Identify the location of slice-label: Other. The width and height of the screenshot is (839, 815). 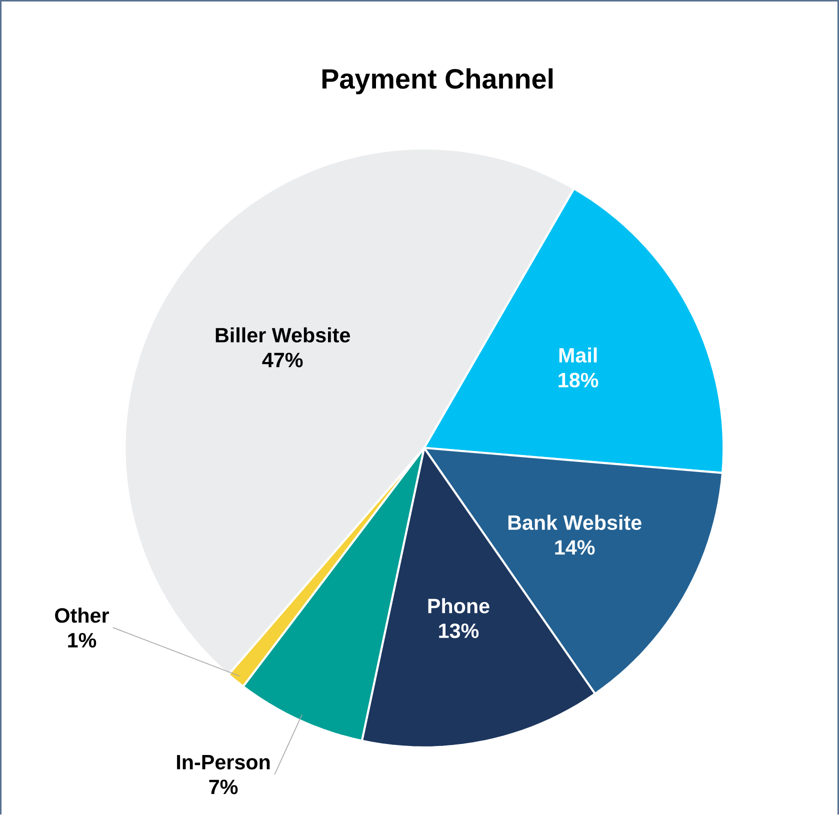
(82, 615).